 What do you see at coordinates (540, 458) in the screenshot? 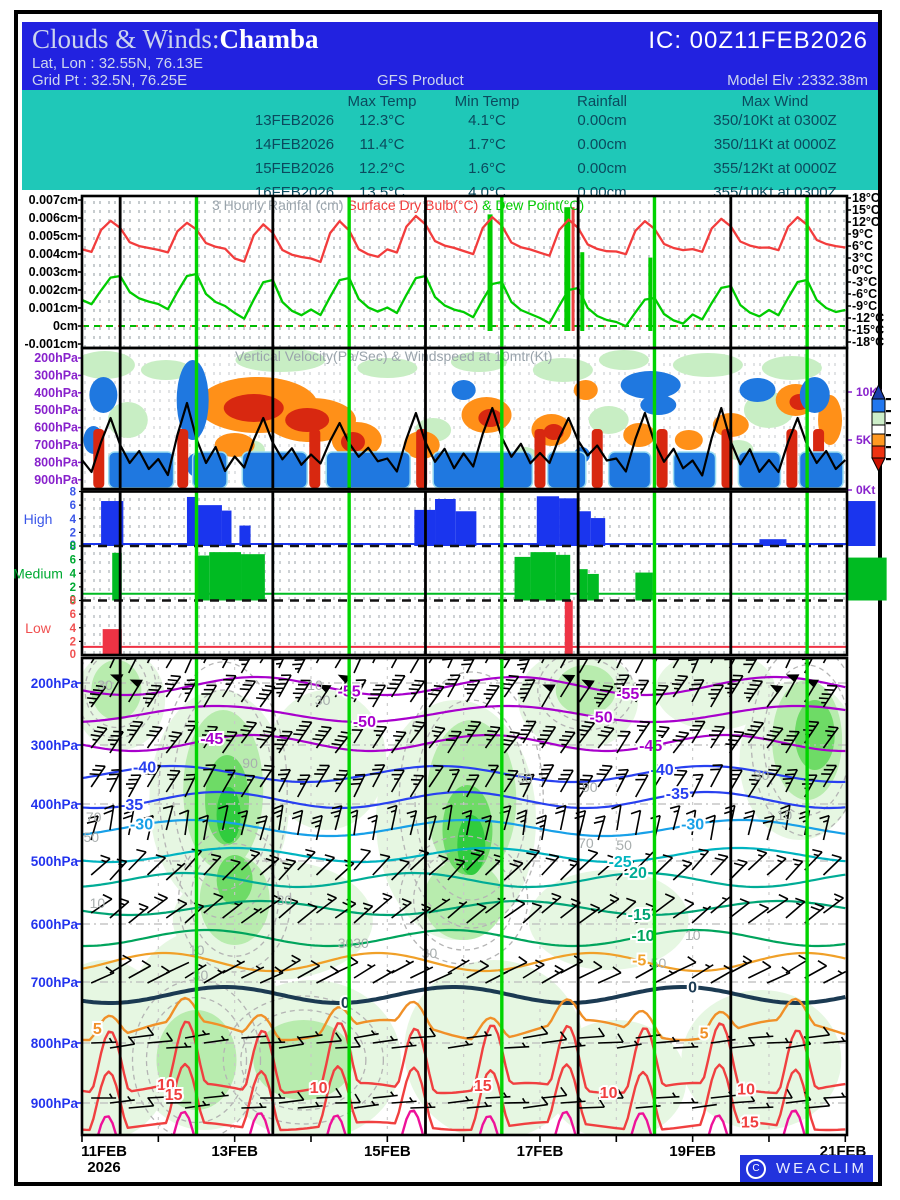
I see `vv-surface-red` at bounding box center [540, 458].